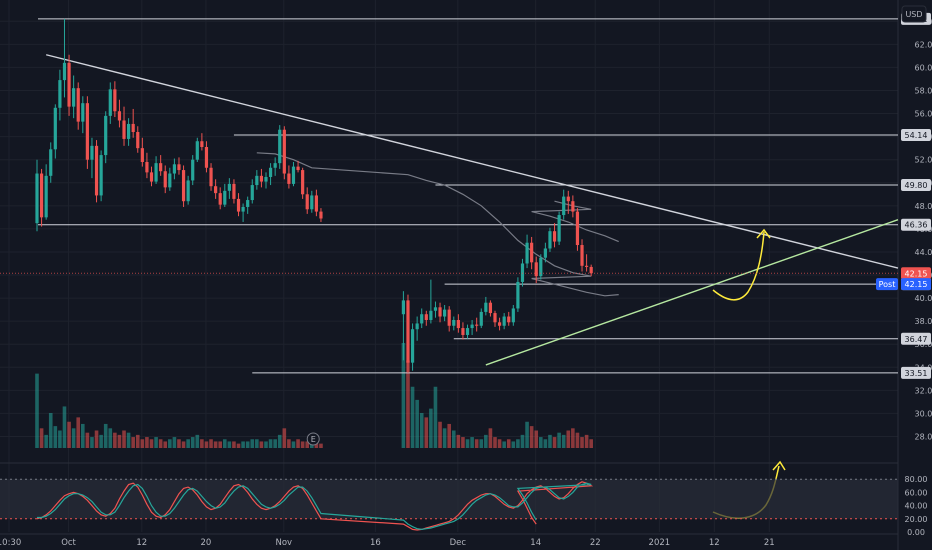  I want to click on time-axis: 10:30 Oct 12 20 Nov 16 Dec 14 22 2021 12 21, so click(387, 543).